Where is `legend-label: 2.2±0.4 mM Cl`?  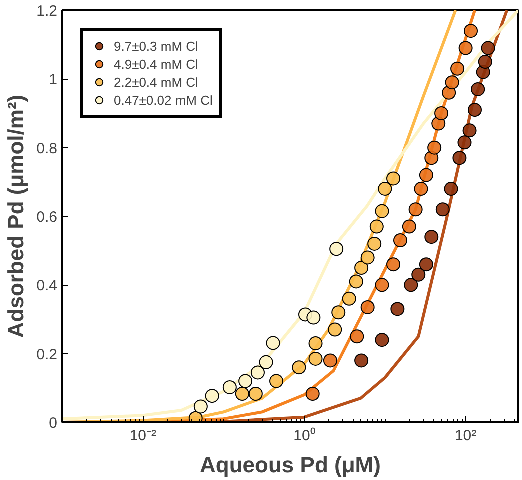 legend-label: 2.2±0.4 mM Cl is located at coordinates (156, 82).